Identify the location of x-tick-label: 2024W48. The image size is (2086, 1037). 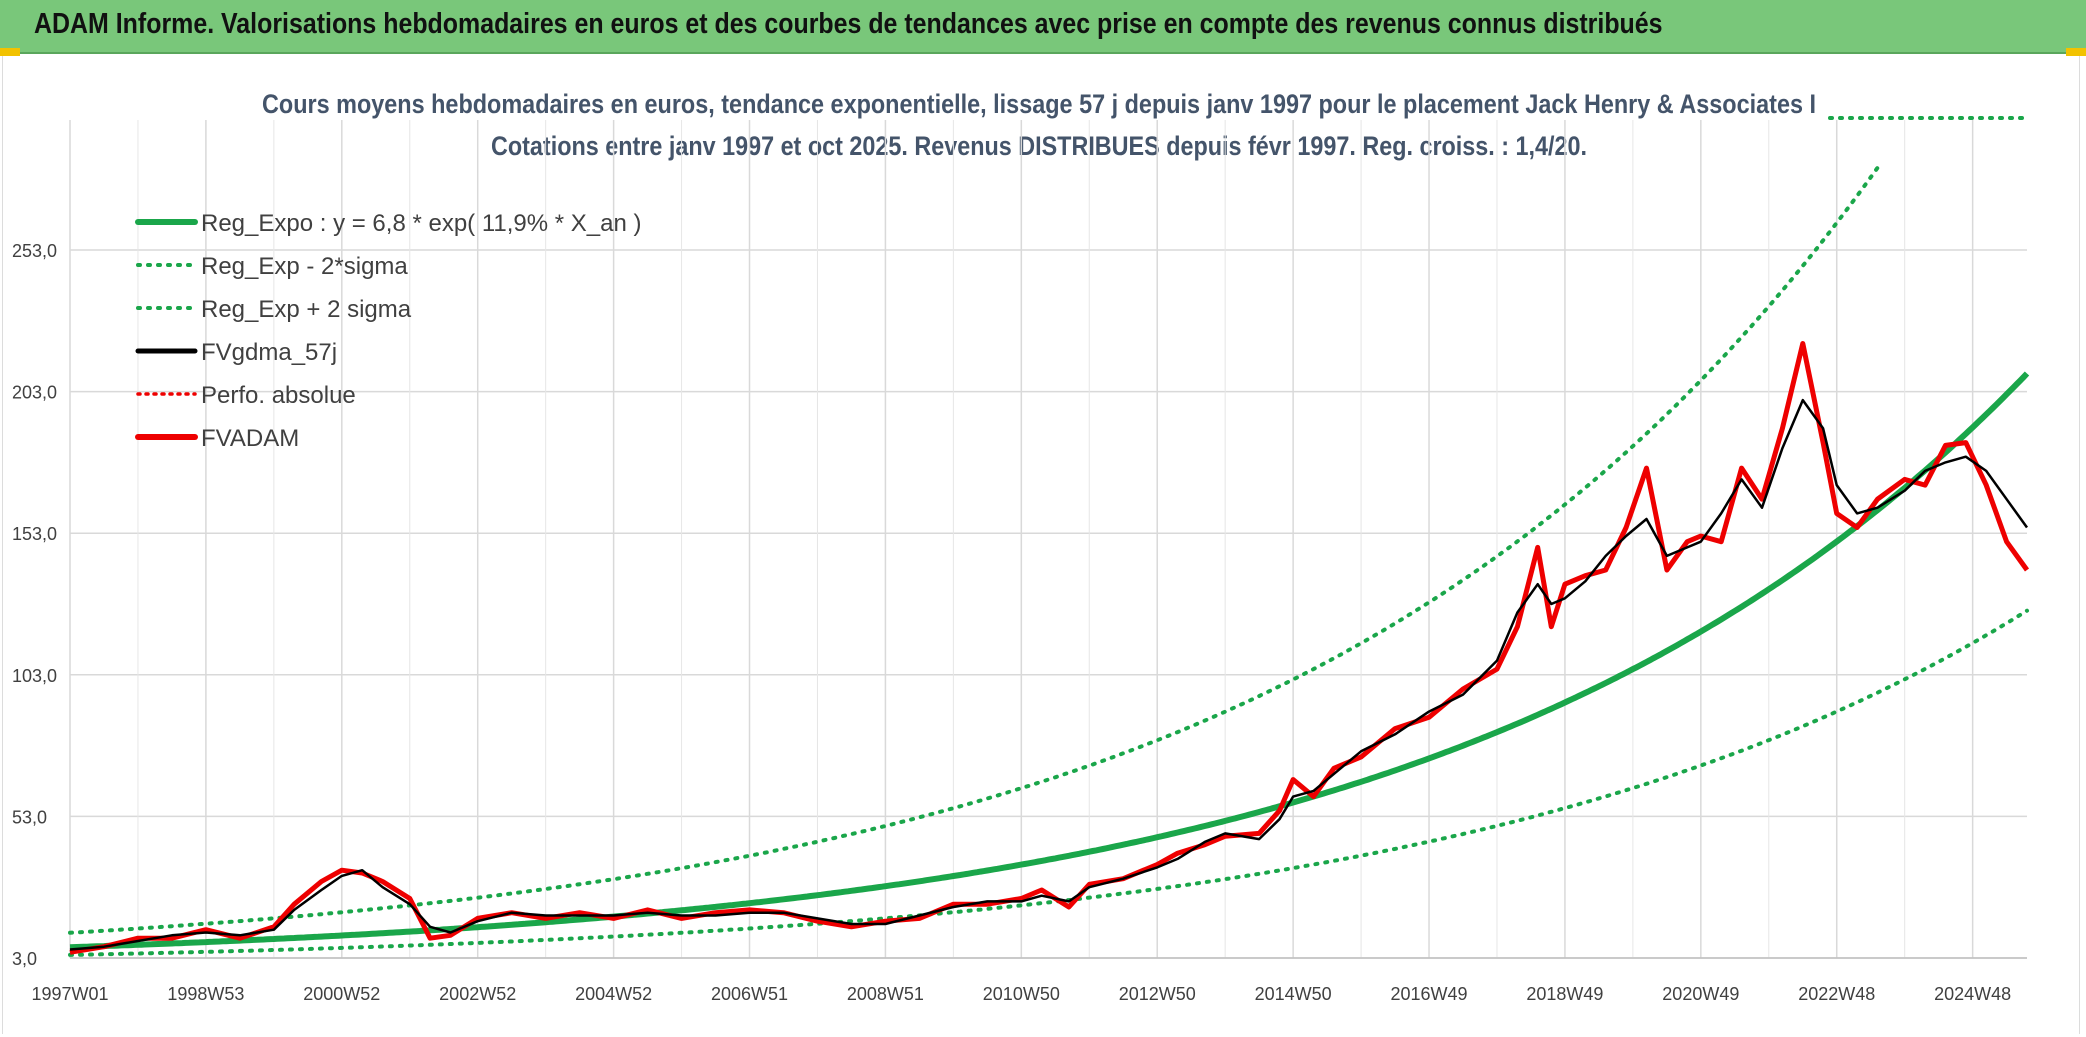
(1972, 994).